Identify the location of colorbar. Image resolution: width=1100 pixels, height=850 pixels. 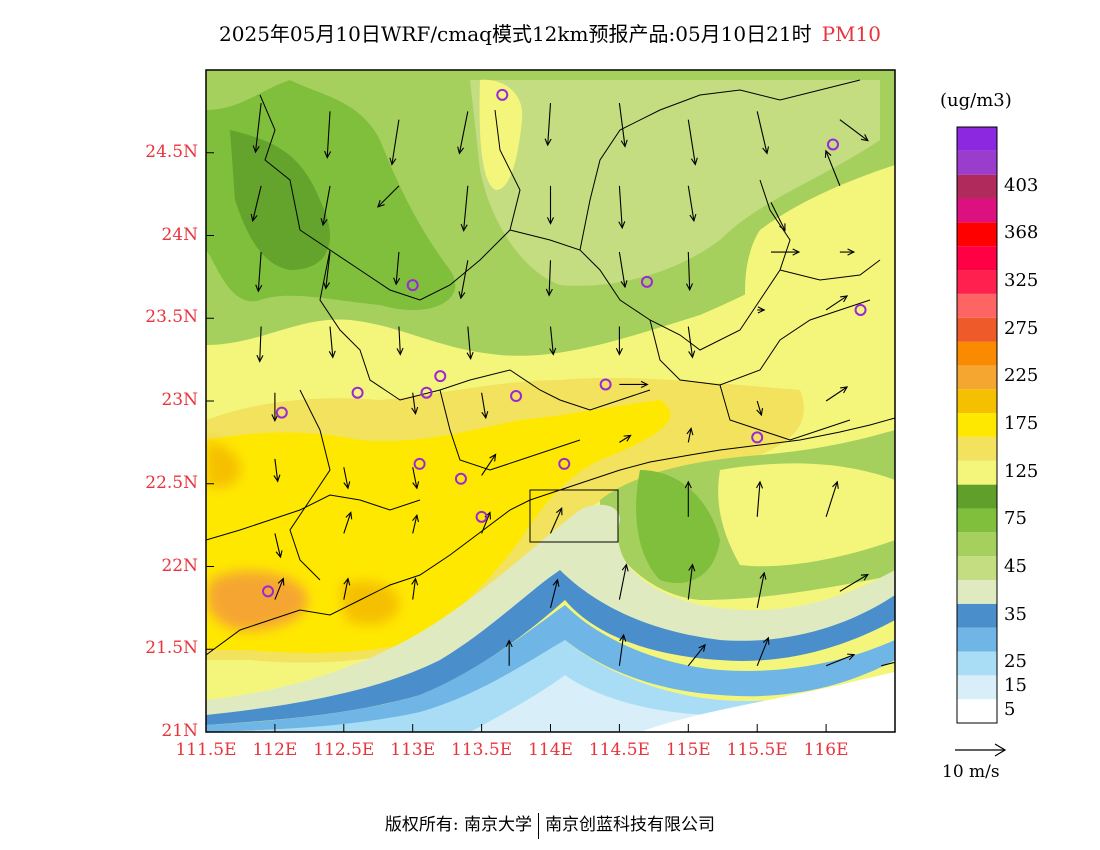
(977, 425).